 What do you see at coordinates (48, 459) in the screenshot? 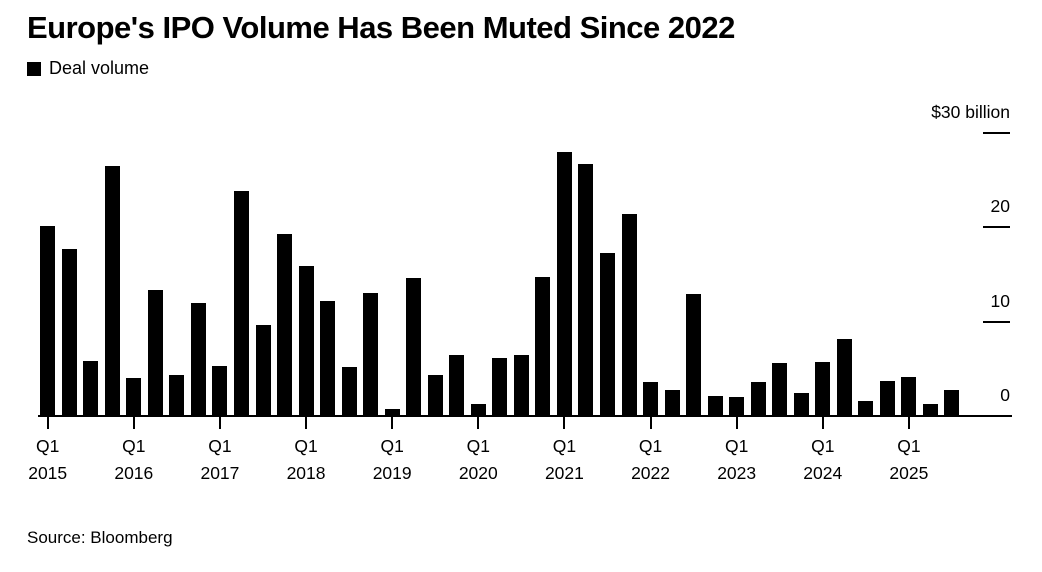
I see `x-axis-label-2015: Q1 2015` at bounding box center [48, 459].